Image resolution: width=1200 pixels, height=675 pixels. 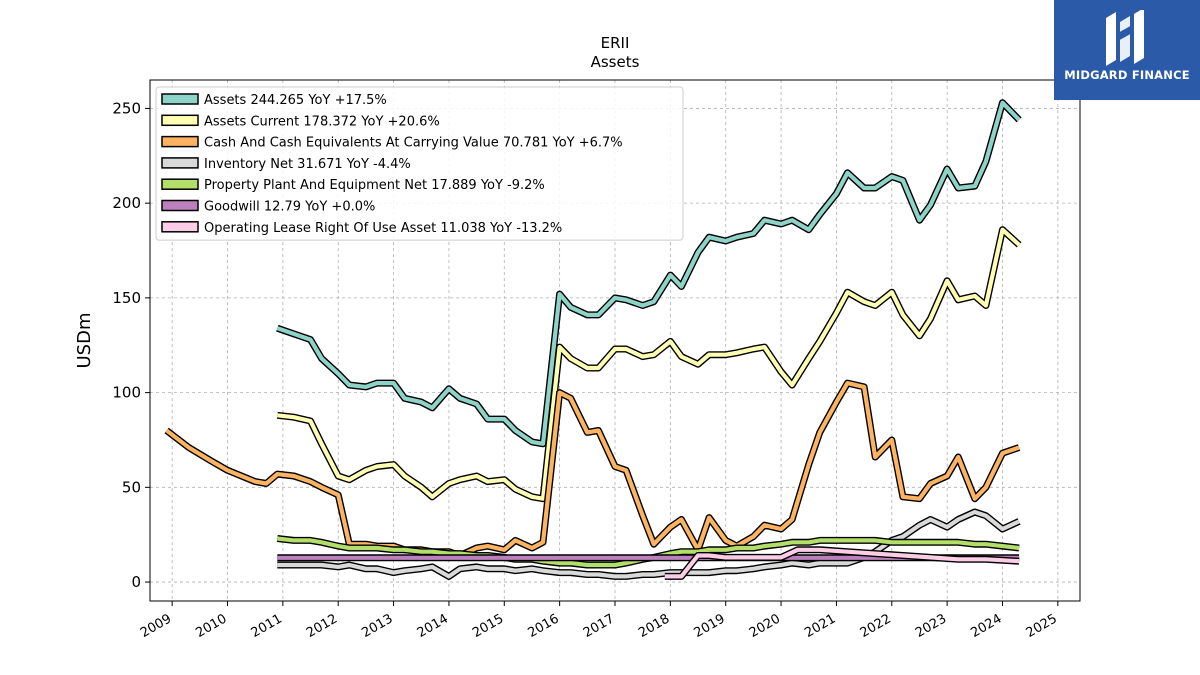 I want to click on x-tick-label: 2013, so click(x=377, y=626).